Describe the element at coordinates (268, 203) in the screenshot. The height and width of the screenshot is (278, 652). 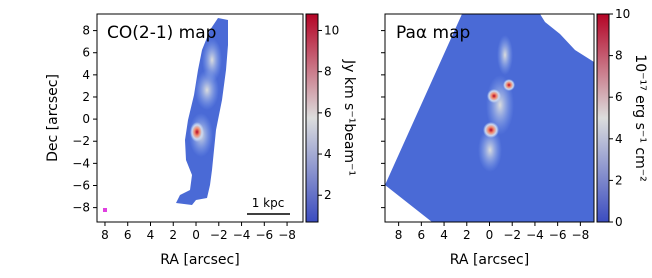
I see `scale-bar-label: 1 kpc` at that location.